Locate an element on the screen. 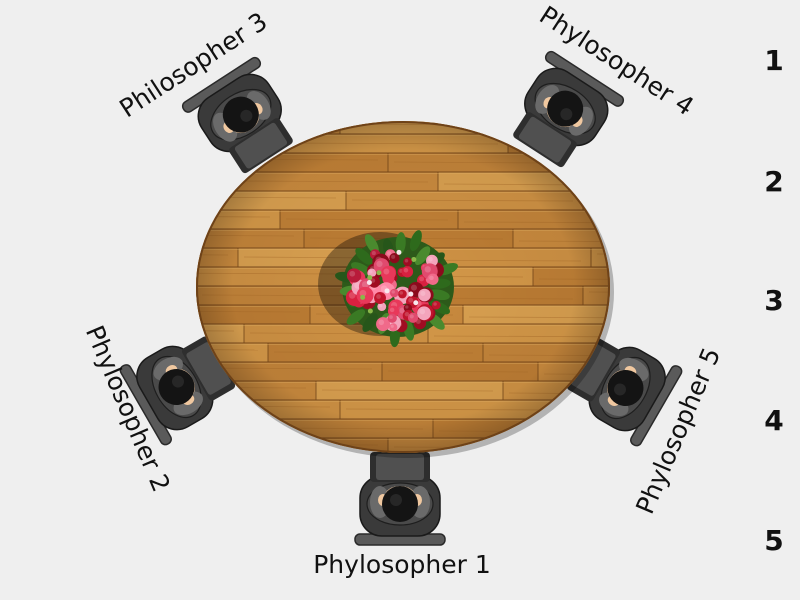 The height and width of the screenshot is (600, 800). philosopher-5-seat is located at coordinates (624, 392).